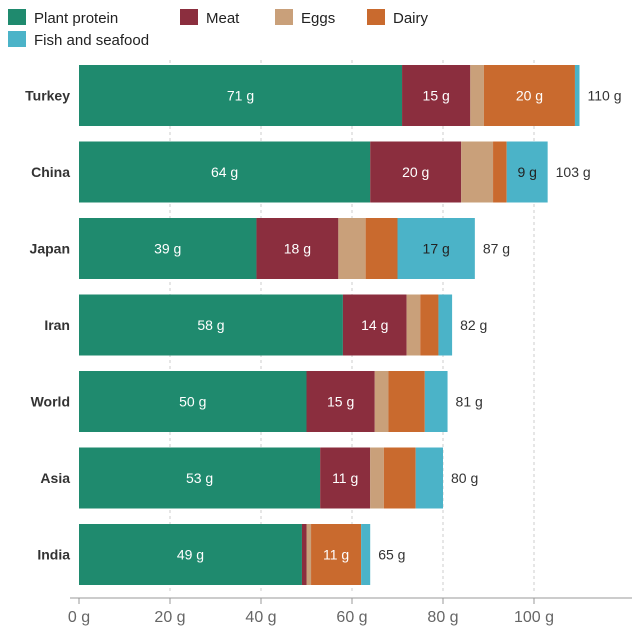 Image resolution: width=636 pixels, height=629 pixels. Describe the element at coordinates (189, 17) in the screenshot. I see `legend-swatch-meat` at that location.